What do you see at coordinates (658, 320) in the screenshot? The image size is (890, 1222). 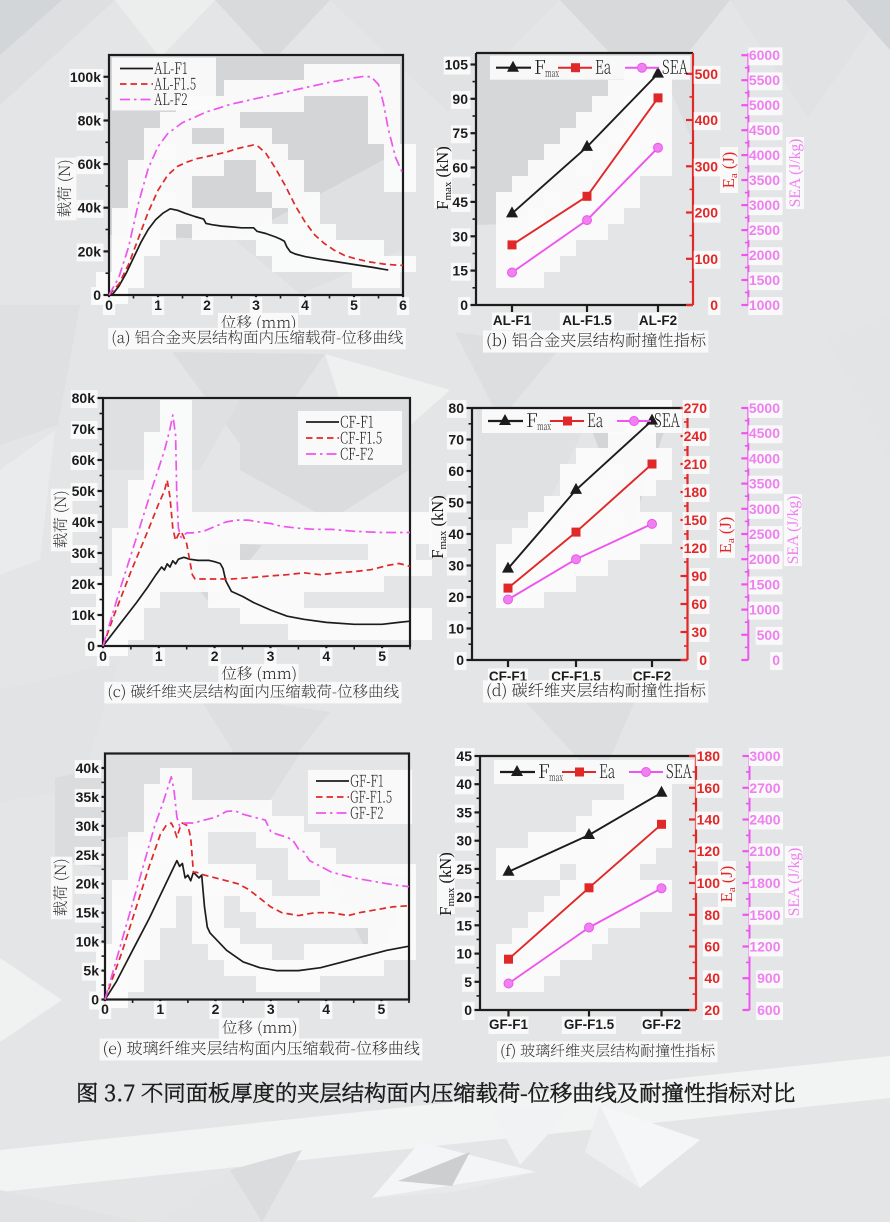 I see `svg-text: AL-F2` at bounding box center [658, 320].